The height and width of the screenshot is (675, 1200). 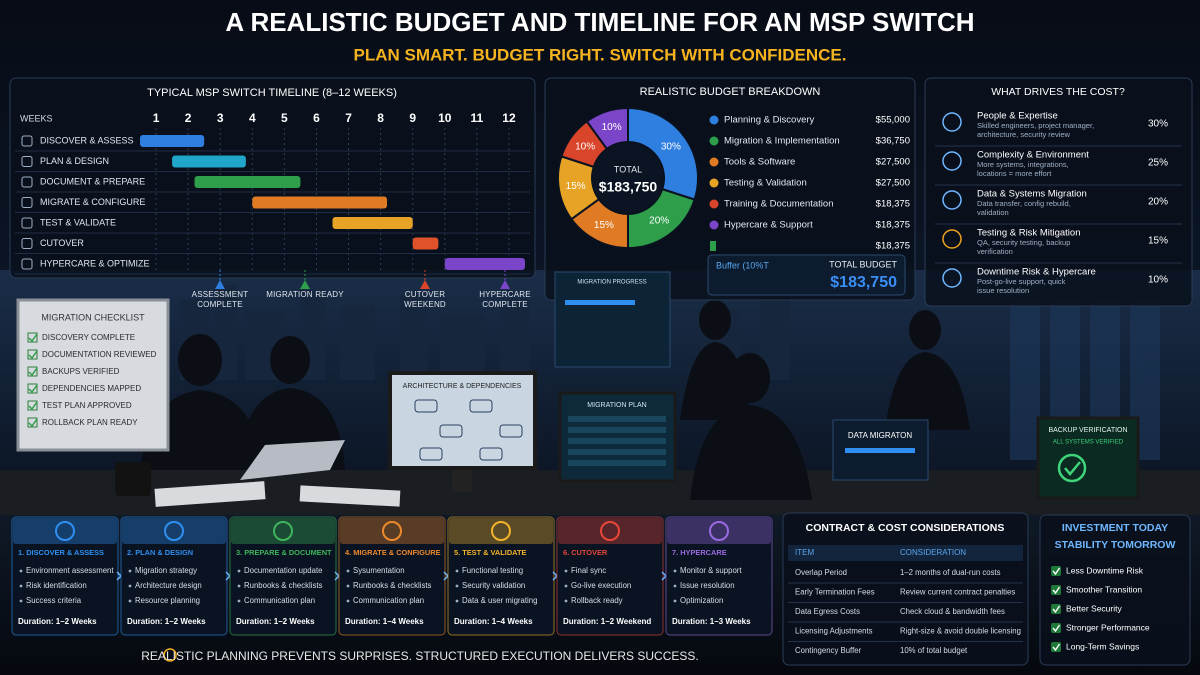 What do you see at coordinates (1115, 590) in the screenshot?
I see `investment-panel` at bounding box center [1115, 590].